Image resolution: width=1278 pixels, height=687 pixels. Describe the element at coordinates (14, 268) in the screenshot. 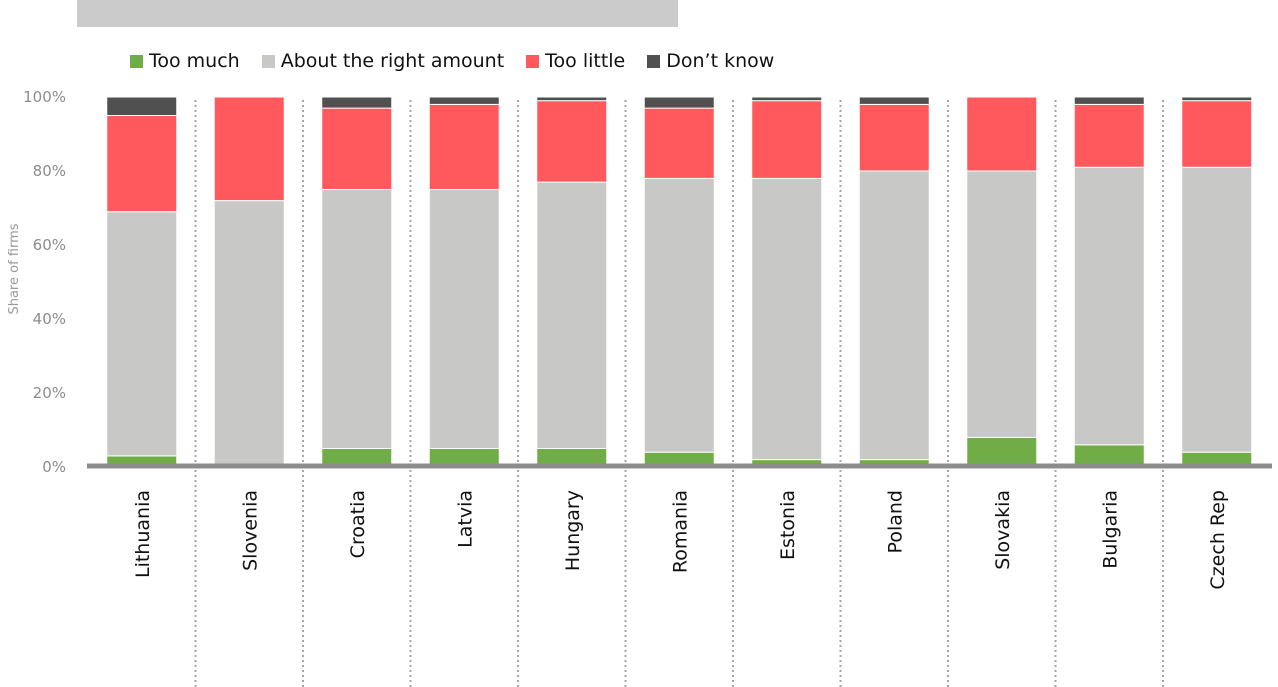

I see `y-axis-title: Share of firms` at that location.